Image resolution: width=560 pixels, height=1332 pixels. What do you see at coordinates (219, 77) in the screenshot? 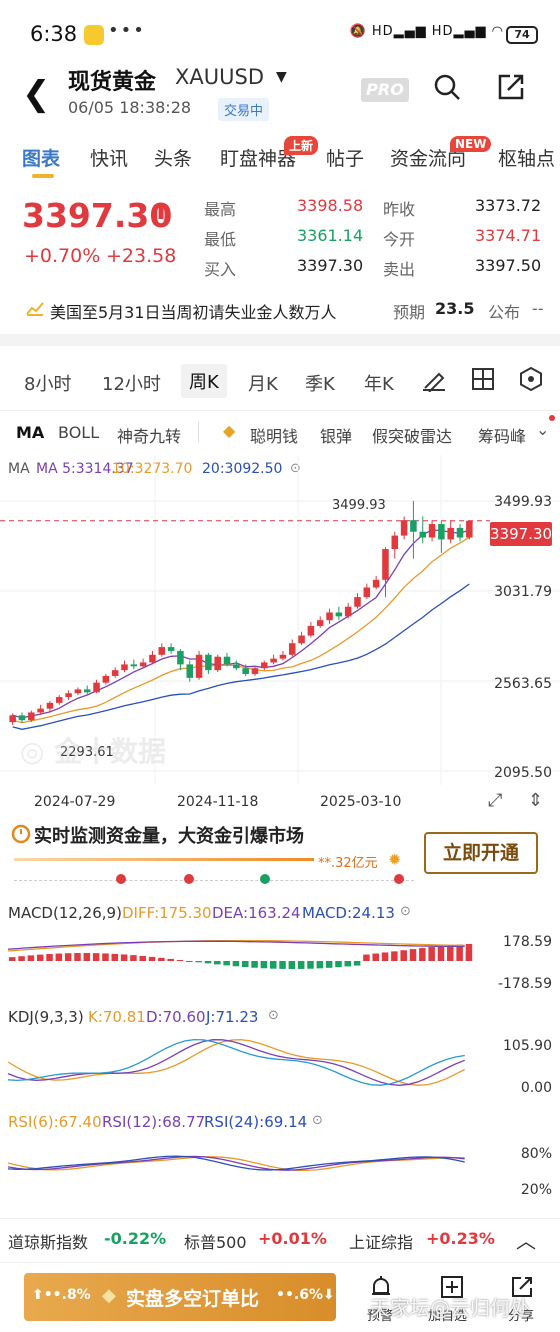
I see `symbol-selector: XAUUSD` at bounding box center [219, 77].